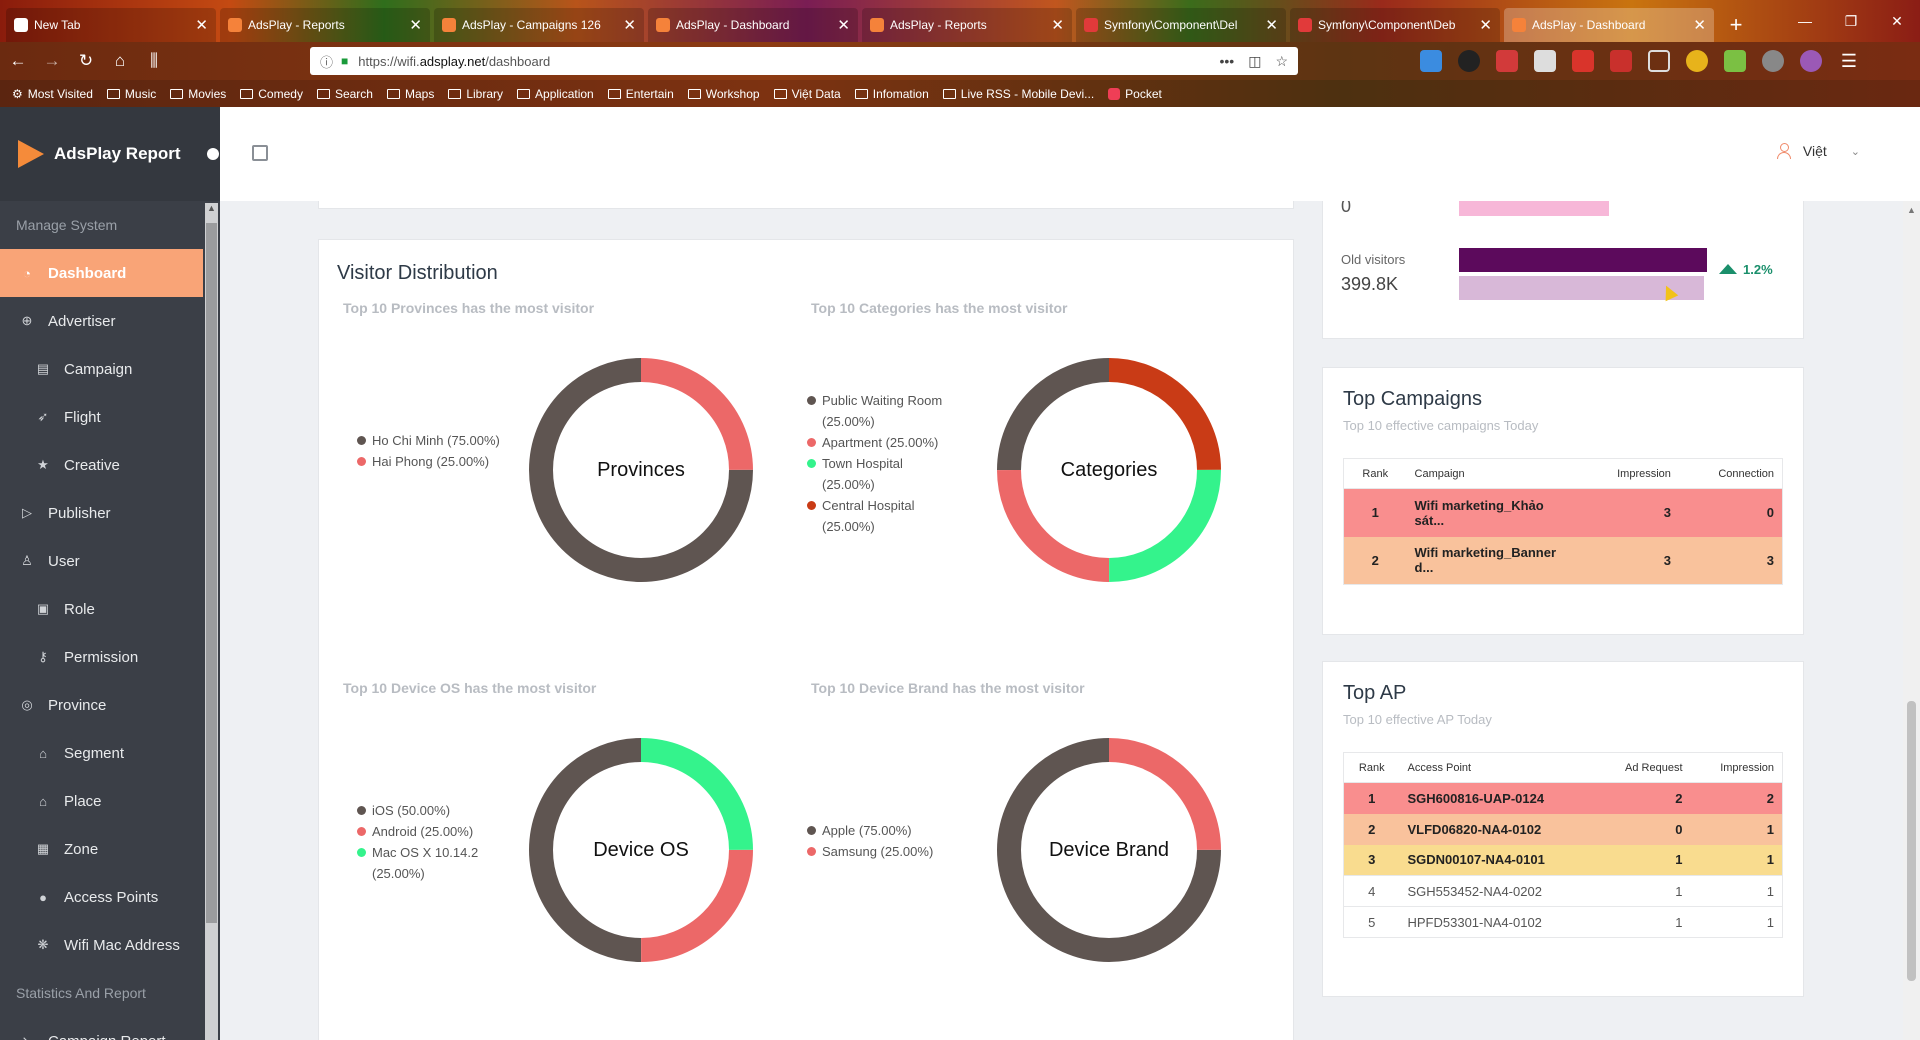  I want to click on legend-item: Central Hospital (25.00%), so click(882, 516).